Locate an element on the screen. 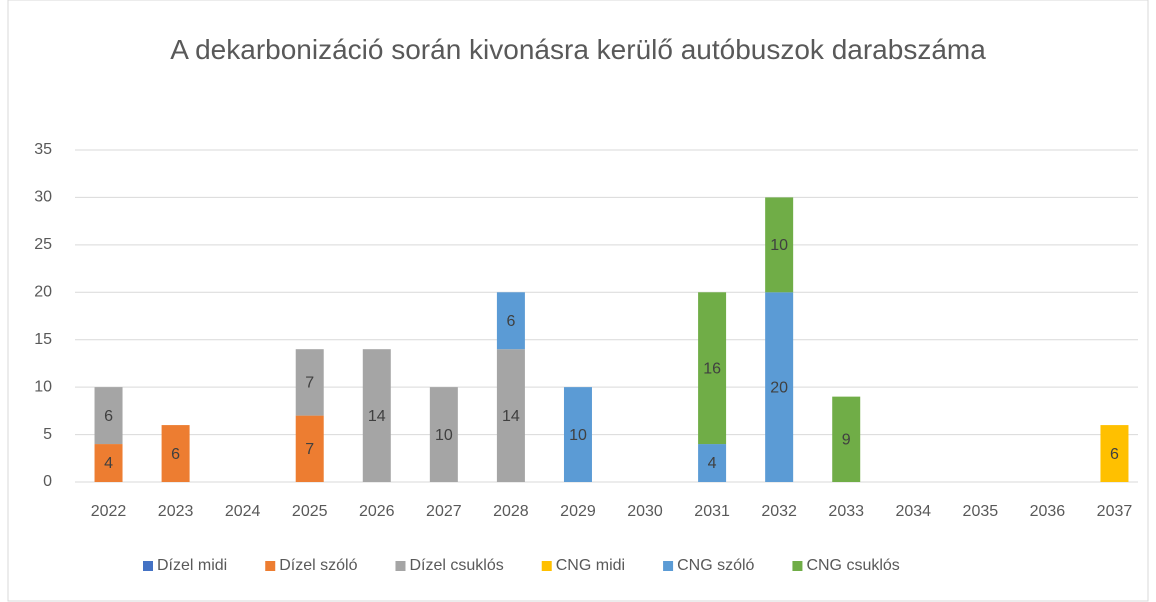  data-label: 9 is located at coordinates (846, 440).